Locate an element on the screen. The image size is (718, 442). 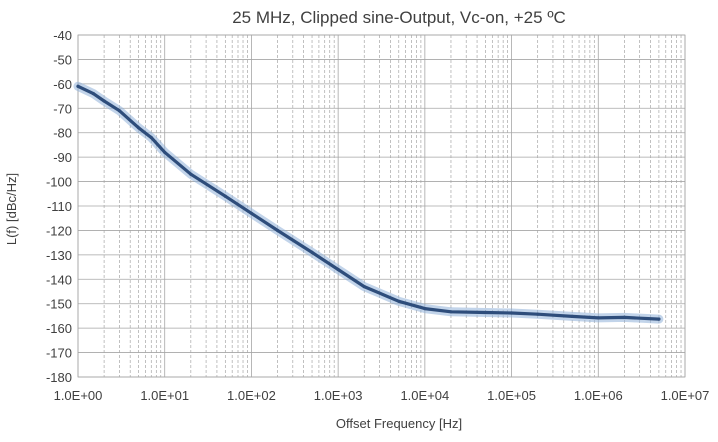
y-tick-label: -120 is located at coordinates (59, 230).